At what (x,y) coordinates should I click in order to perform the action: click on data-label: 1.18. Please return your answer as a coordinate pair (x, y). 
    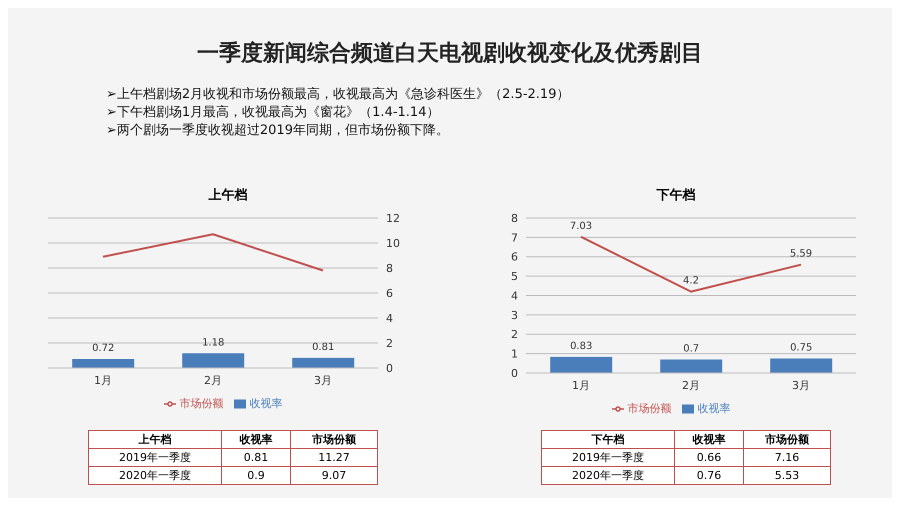
    Looking at the image, I should click on (213, 342).